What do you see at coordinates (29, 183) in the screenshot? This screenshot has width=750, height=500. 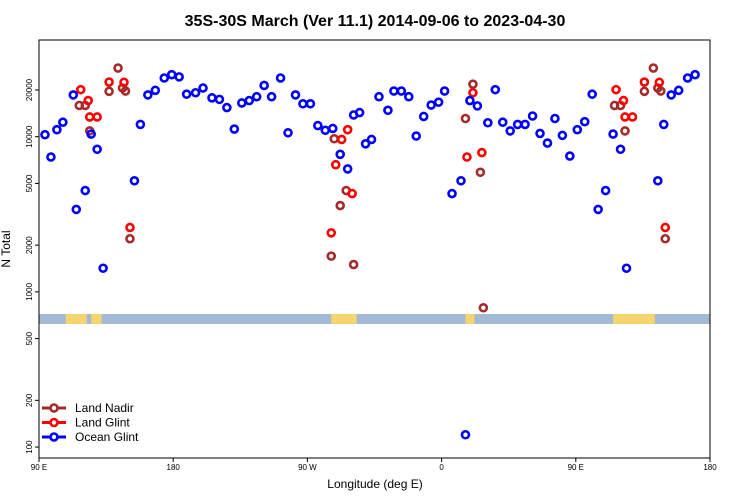 I see `y-tick-label: 5000` at bounding box center [29, 183].